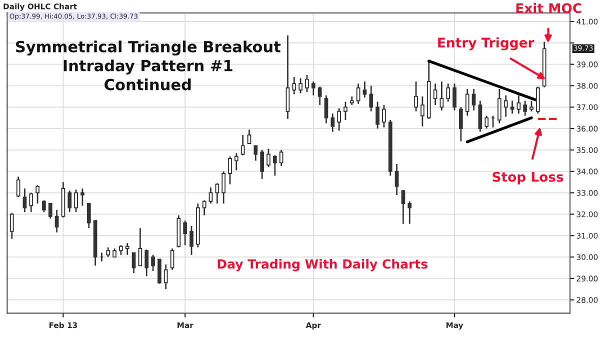 The width and height of the screenshot is (600, 340). I want to click on annotation: Symmetrical Triangle Breakout Intraday Pattern #1 Continued, so click(148, 65).